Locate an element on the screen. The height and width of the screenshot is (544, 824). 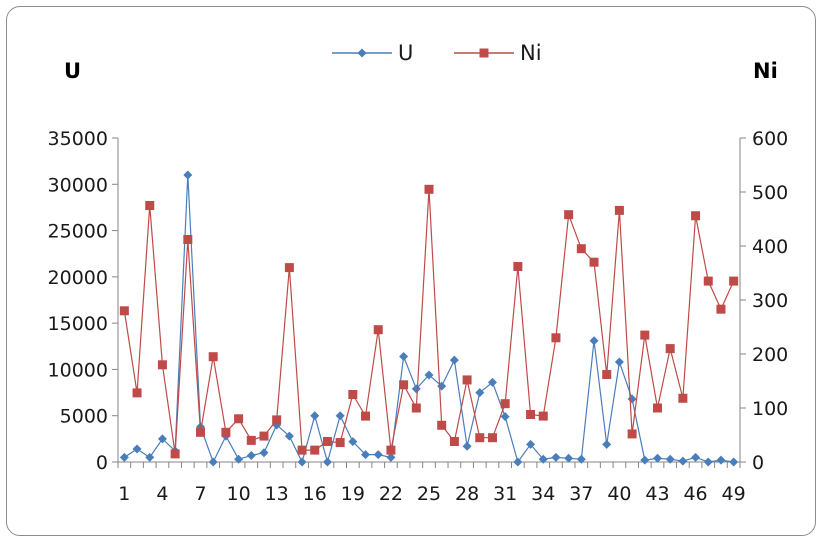
x-tick-label: 25 is located at coordinates (429, 494).